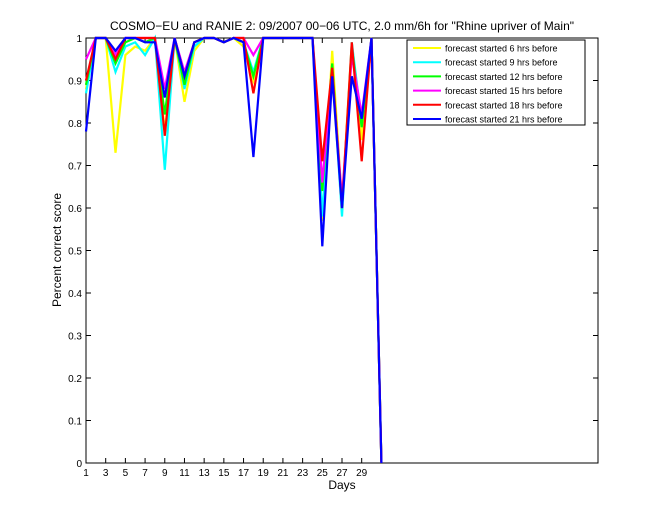 The image size is (660, 525). What do you see at coordinates (75, 167) in the screenshot?
I see `y-tick-label: 0.7` at bounding box center [75, 167].